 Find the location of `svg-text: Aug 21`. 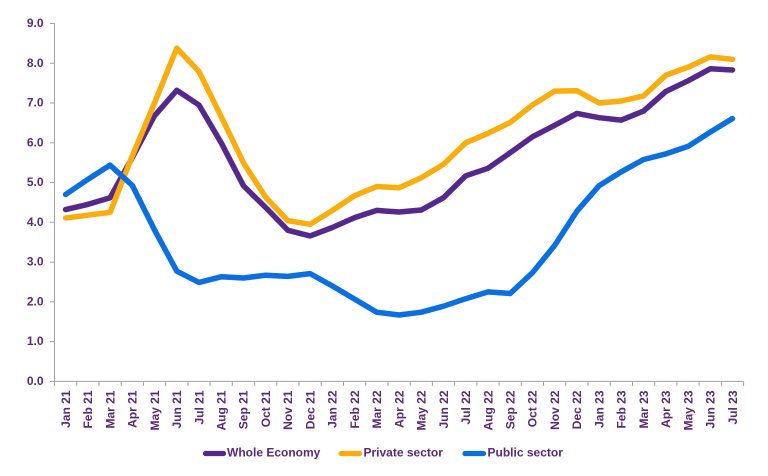

svg-text: Aug 21 is located at coordinates (222, 410).